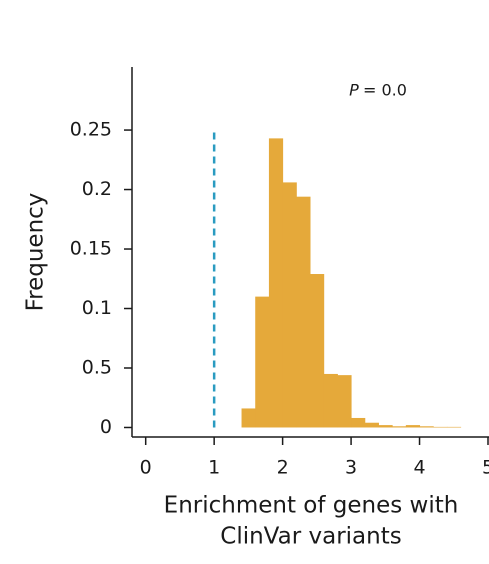  What do you see at coordinates (97, 189) in the screenshot?
I see `y-tick-label: 0.2` at bounding box center [97, 189].